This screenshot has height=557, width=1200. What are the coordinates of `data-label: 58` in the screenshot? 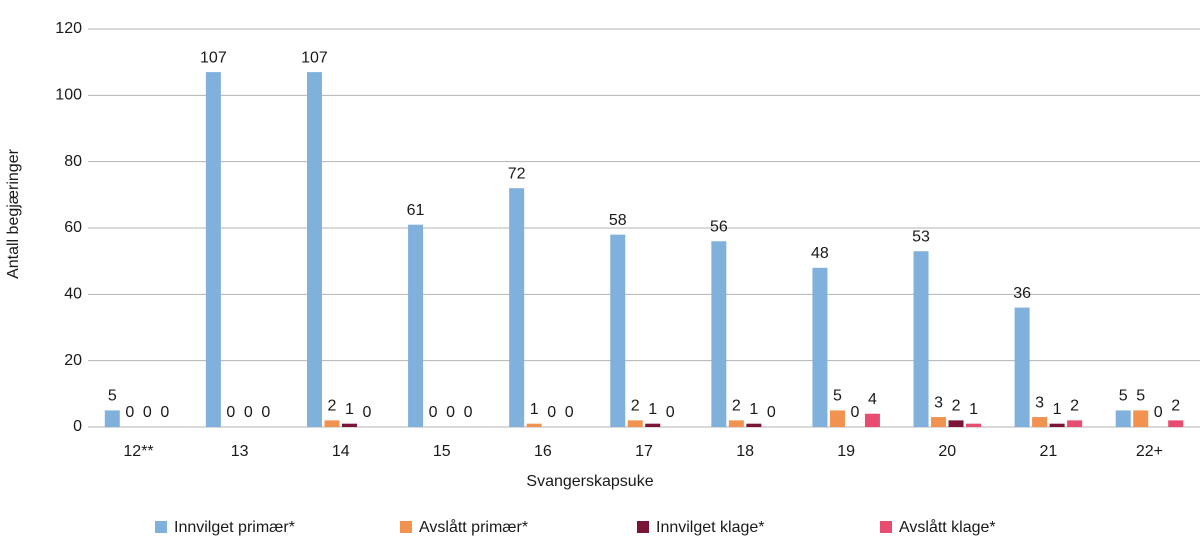 It's located at (618, 220).